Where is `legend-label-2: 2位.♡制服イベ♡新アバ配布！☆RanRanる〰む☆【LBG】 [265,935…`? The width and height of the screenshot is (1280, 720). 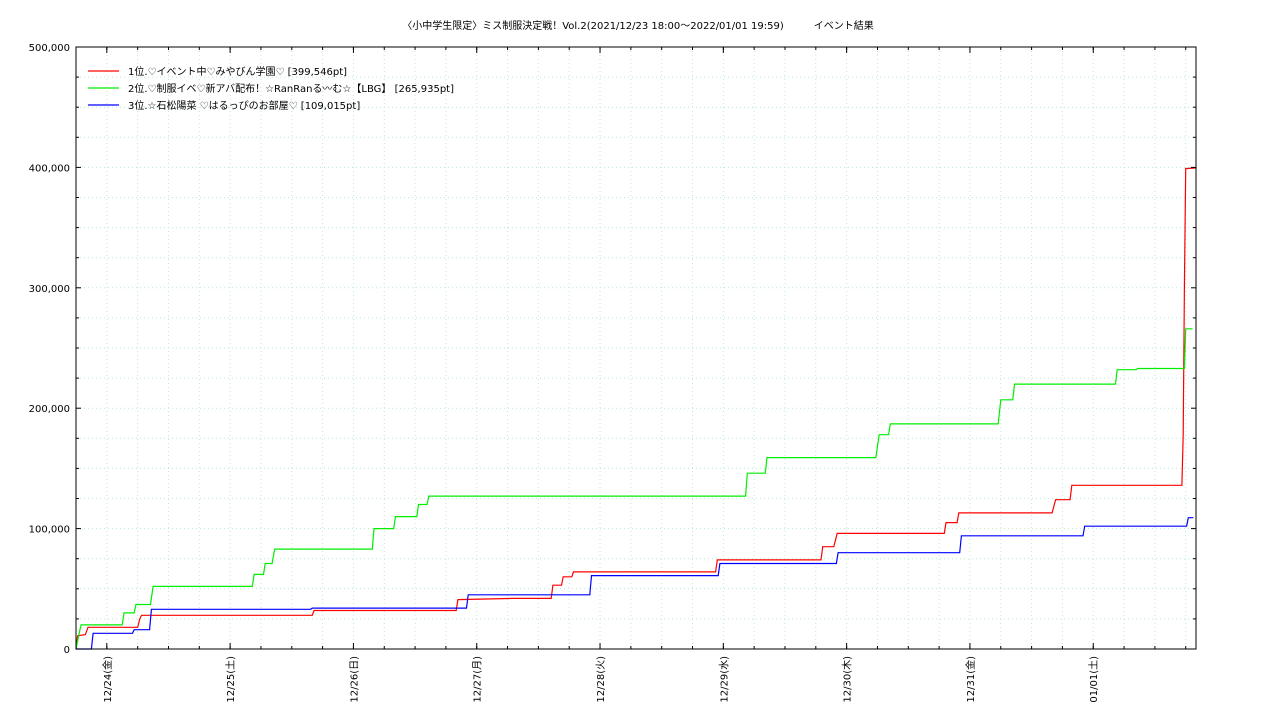 legend-label-2: 2位.♡制服イベ♡新アバ配布！☆RanRanる〰む☆【LBG】 [265,935… is located at coordinates (291, 88).